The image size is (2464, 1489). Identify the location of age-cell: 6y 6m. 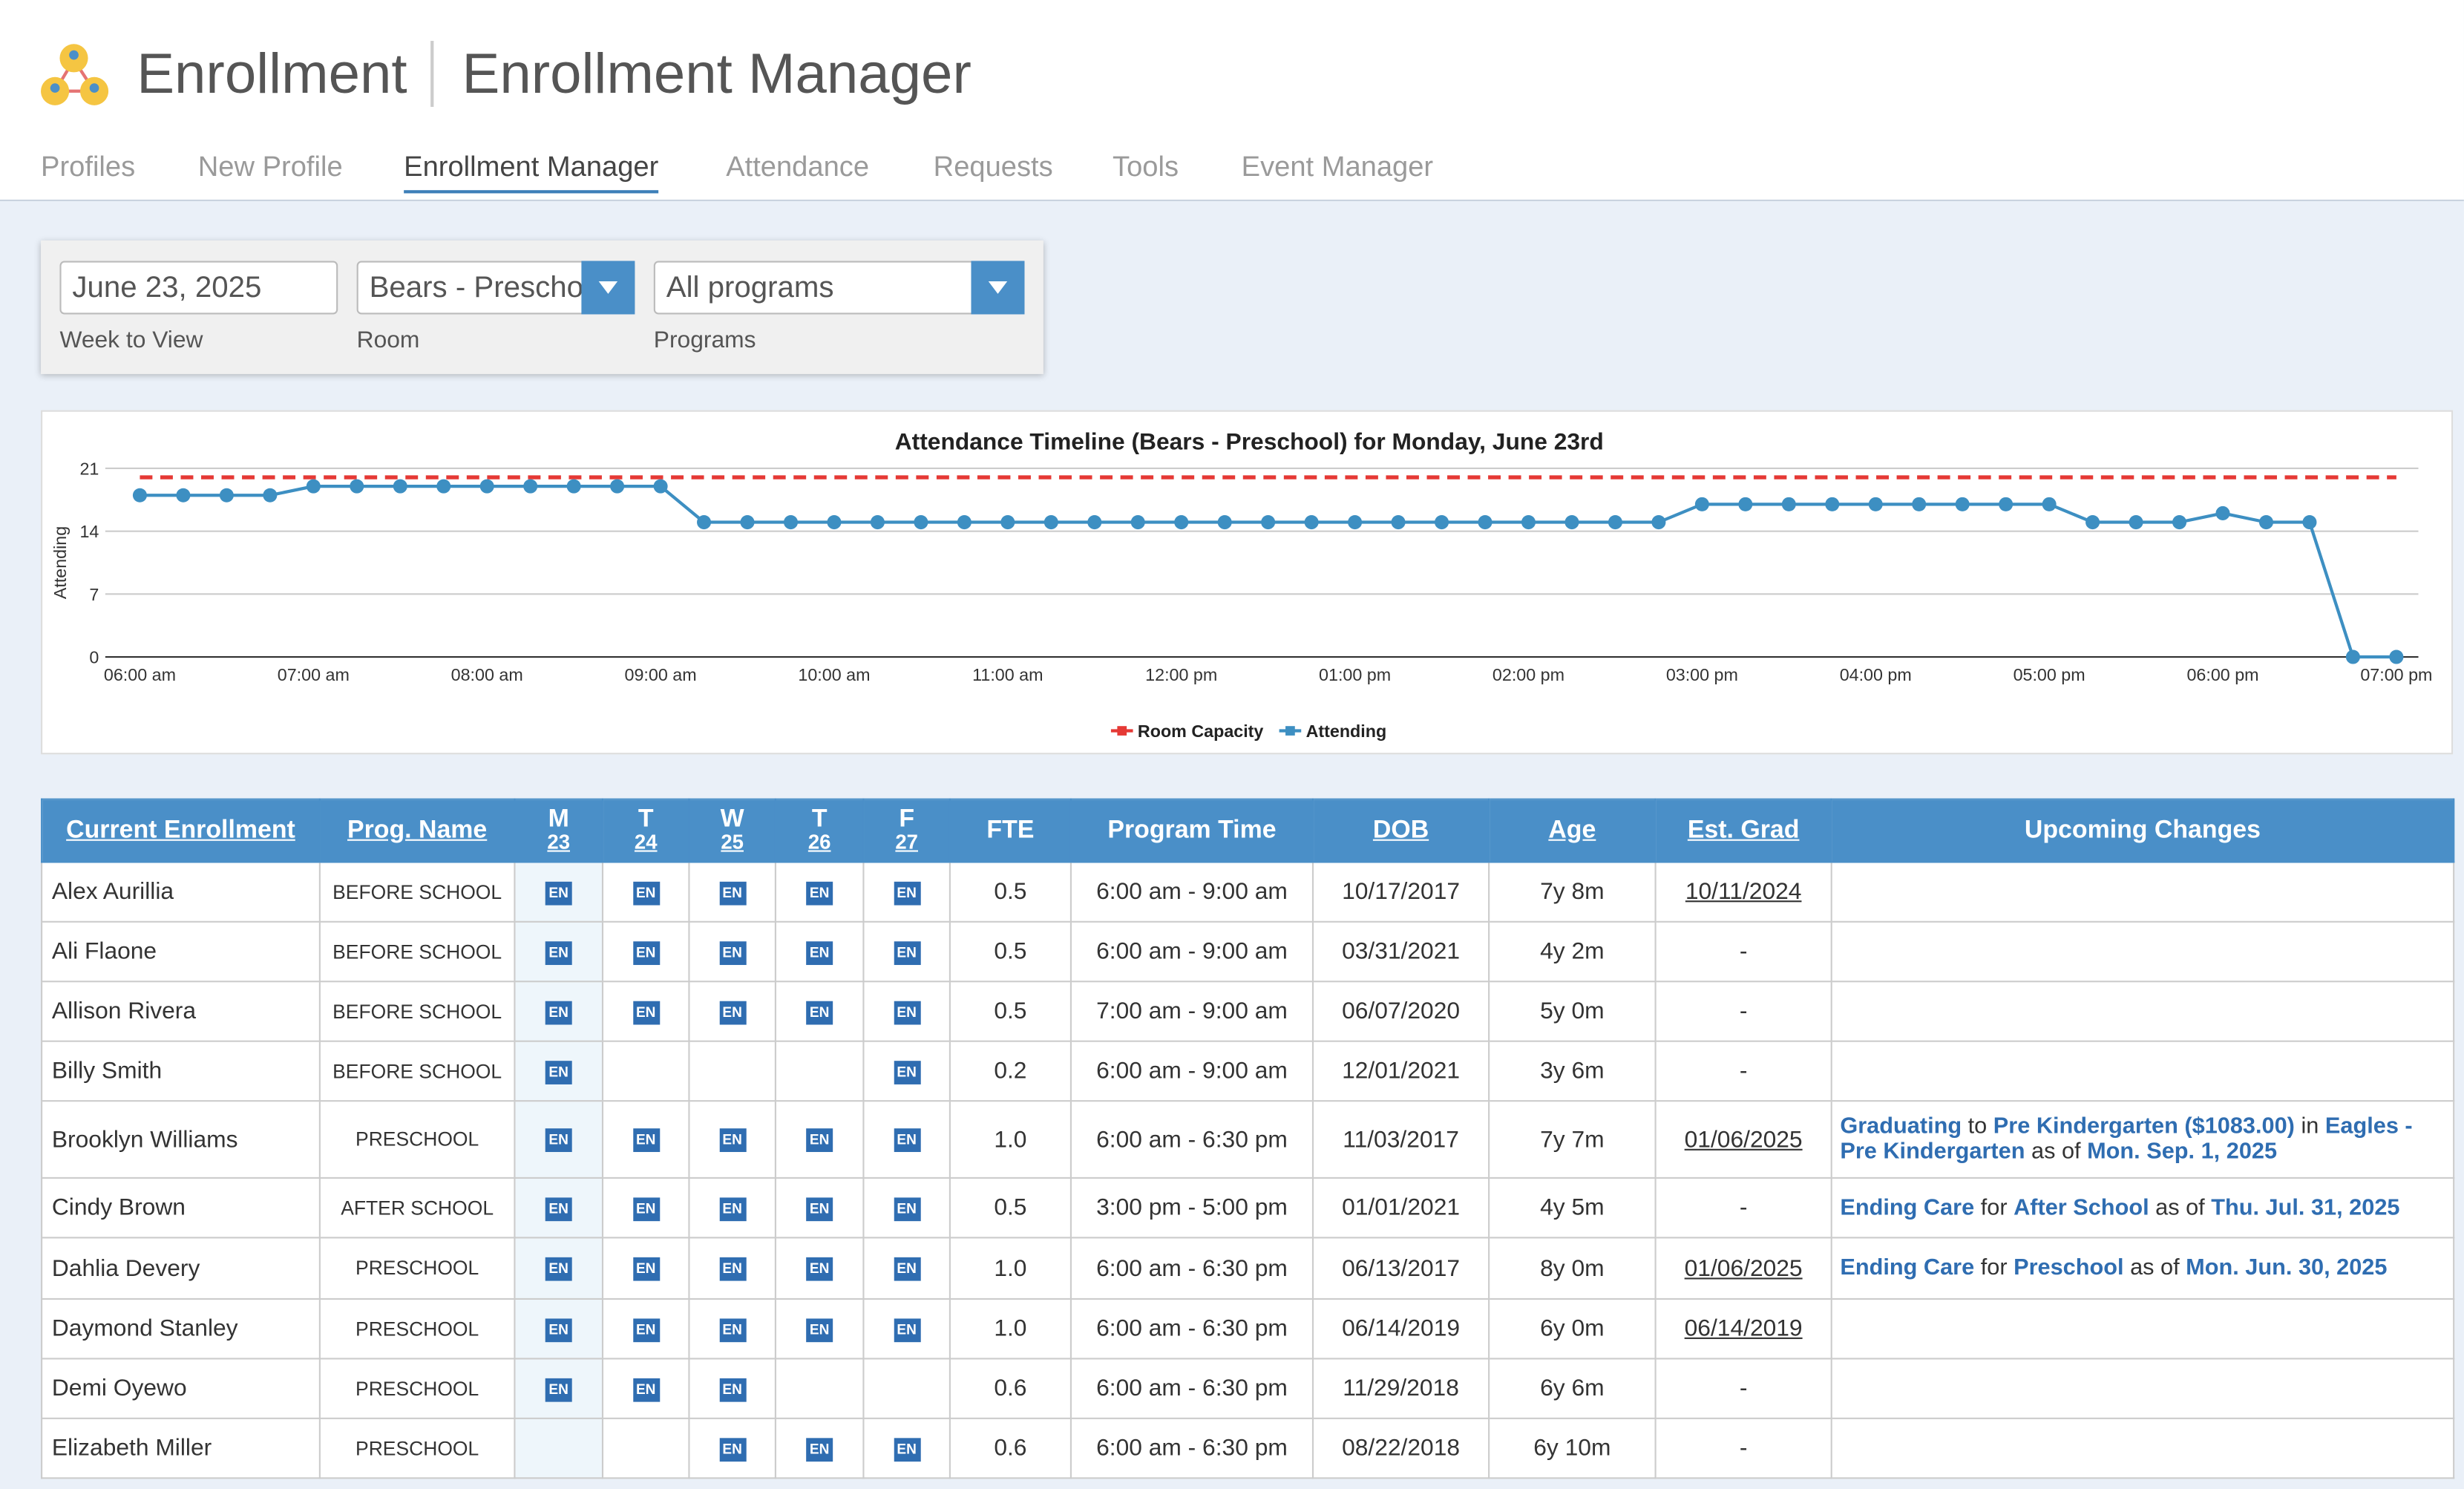
(1572, 1388).